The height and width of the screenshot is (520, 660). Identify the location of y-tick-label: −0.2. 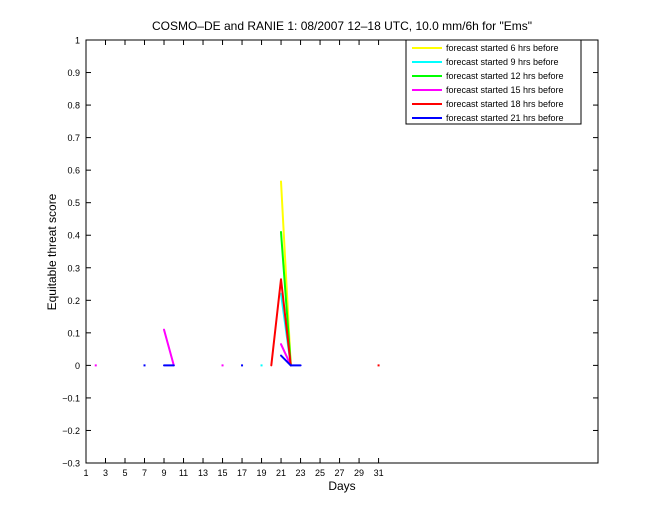
(71, 431).